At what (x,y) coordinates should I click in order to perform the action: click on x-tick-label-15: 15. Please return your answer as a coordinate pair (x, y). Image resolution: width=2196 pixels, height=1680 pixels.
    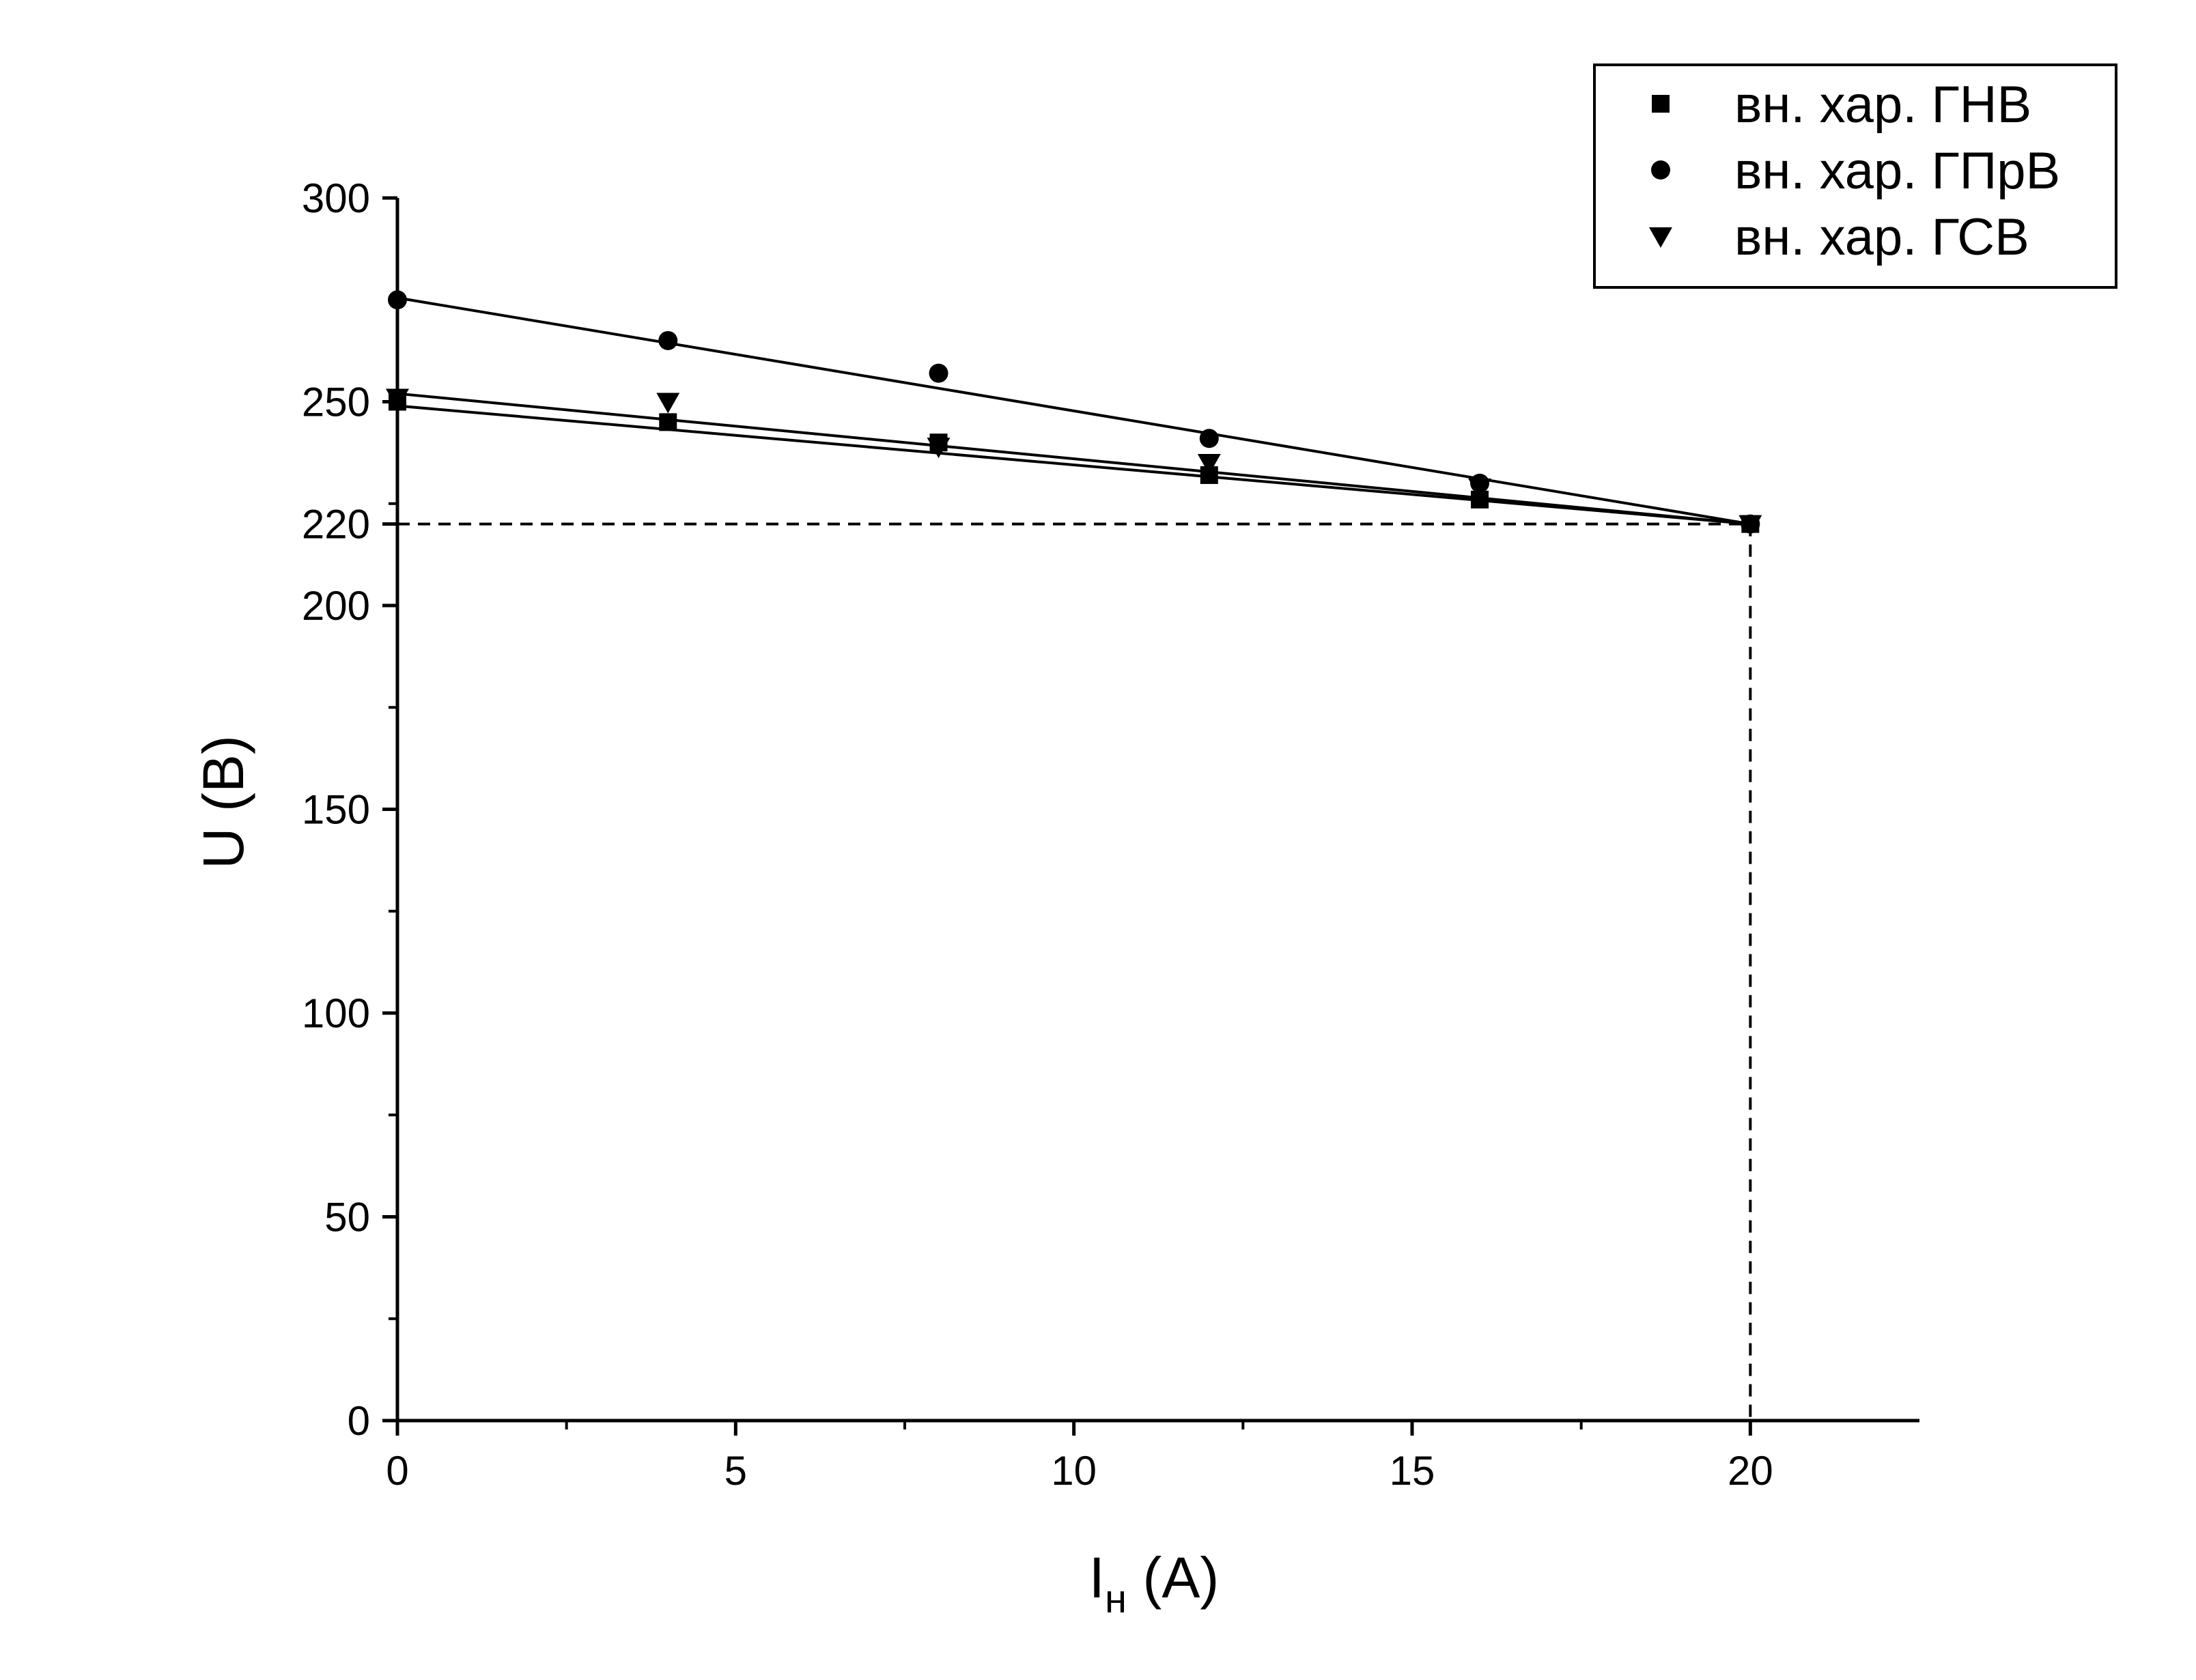
    Looking at the image, I should click on (1412, 1471).